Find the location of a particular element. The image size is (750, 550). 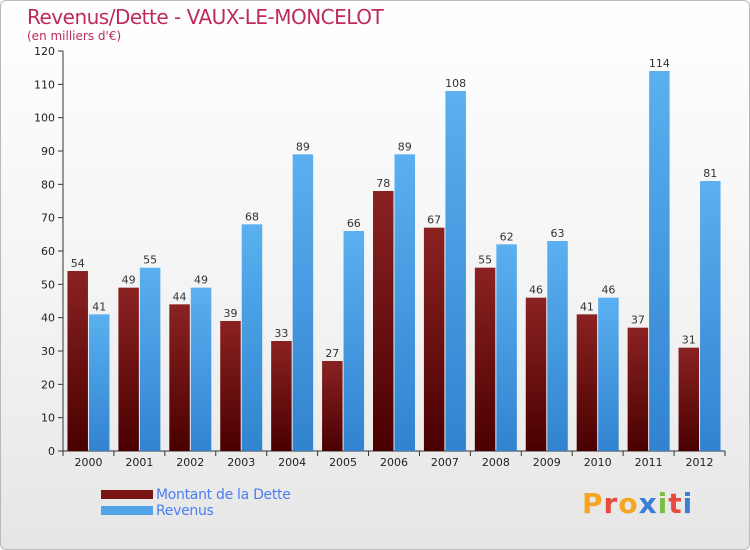

y-tick-label: 20 is located at coordinates (48, 384).